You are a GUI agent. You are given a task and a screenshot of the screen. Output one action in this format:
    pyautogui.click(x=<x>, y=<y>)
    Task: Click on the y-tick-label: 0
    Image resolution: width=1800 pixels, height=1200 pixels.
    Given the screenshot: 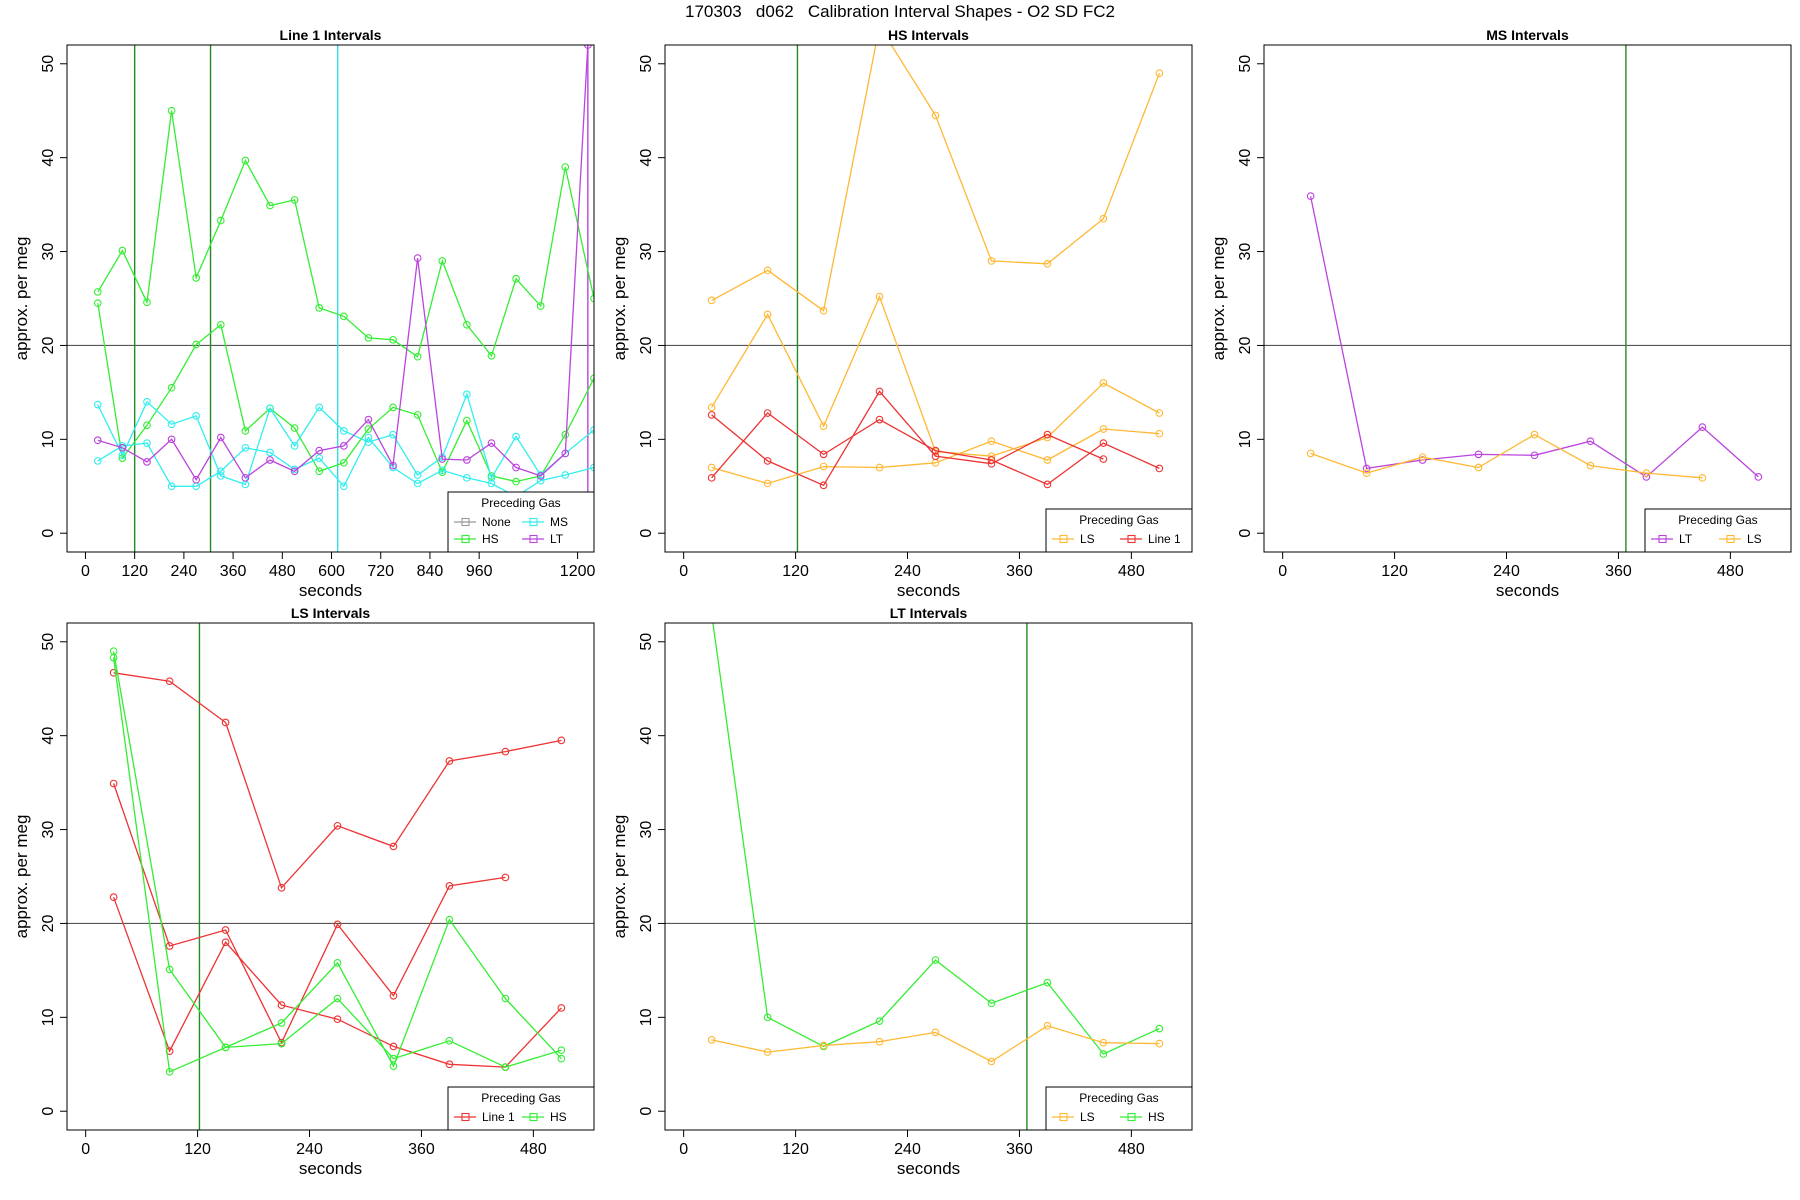 What is the action you would take?
    pyautogui.click(x=1245, y=533)
    